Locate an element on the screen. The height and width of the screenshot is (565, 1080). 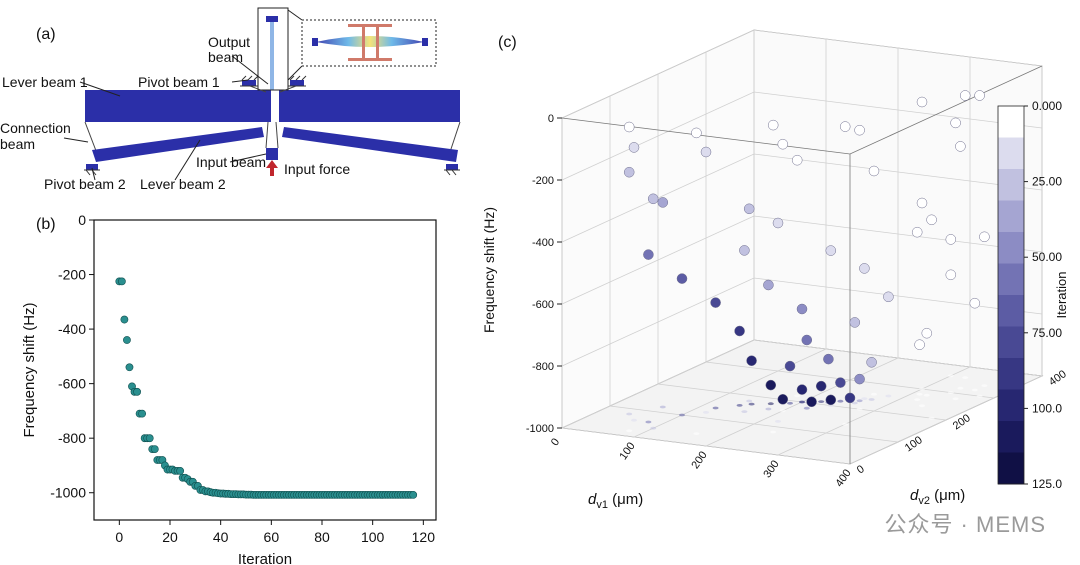
lever-beam-1-right is located at coordinates (369, 106).